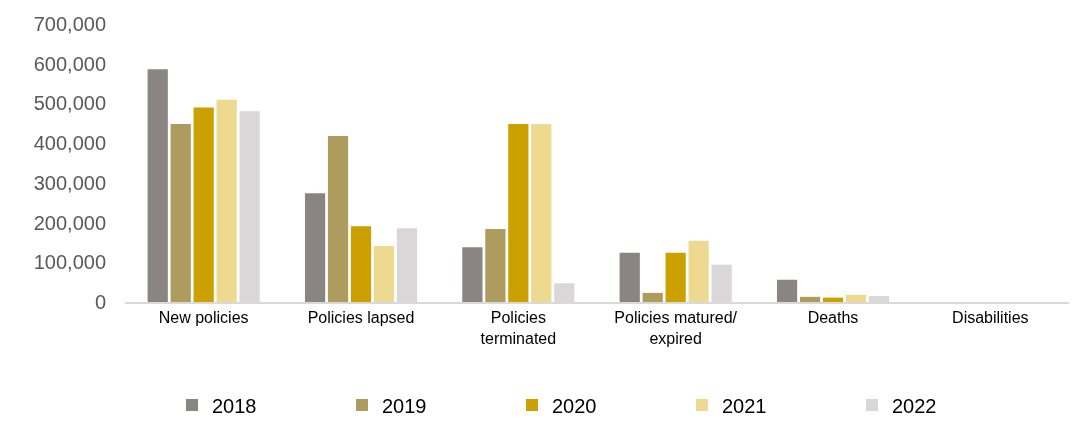  I want to click on legend-label: 2020, so click(574, 405).